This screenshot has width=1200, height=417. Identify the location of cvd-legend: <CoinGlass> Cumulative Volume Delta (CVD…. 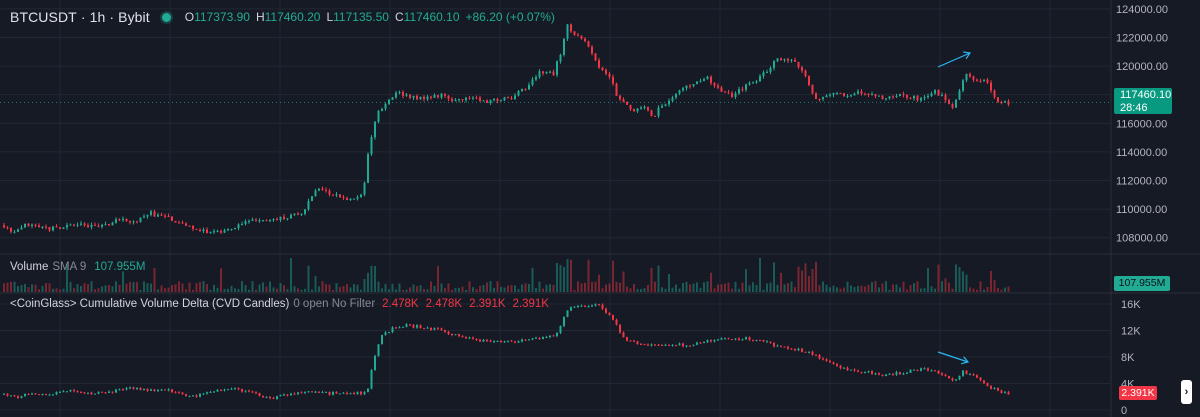
(279, 304).